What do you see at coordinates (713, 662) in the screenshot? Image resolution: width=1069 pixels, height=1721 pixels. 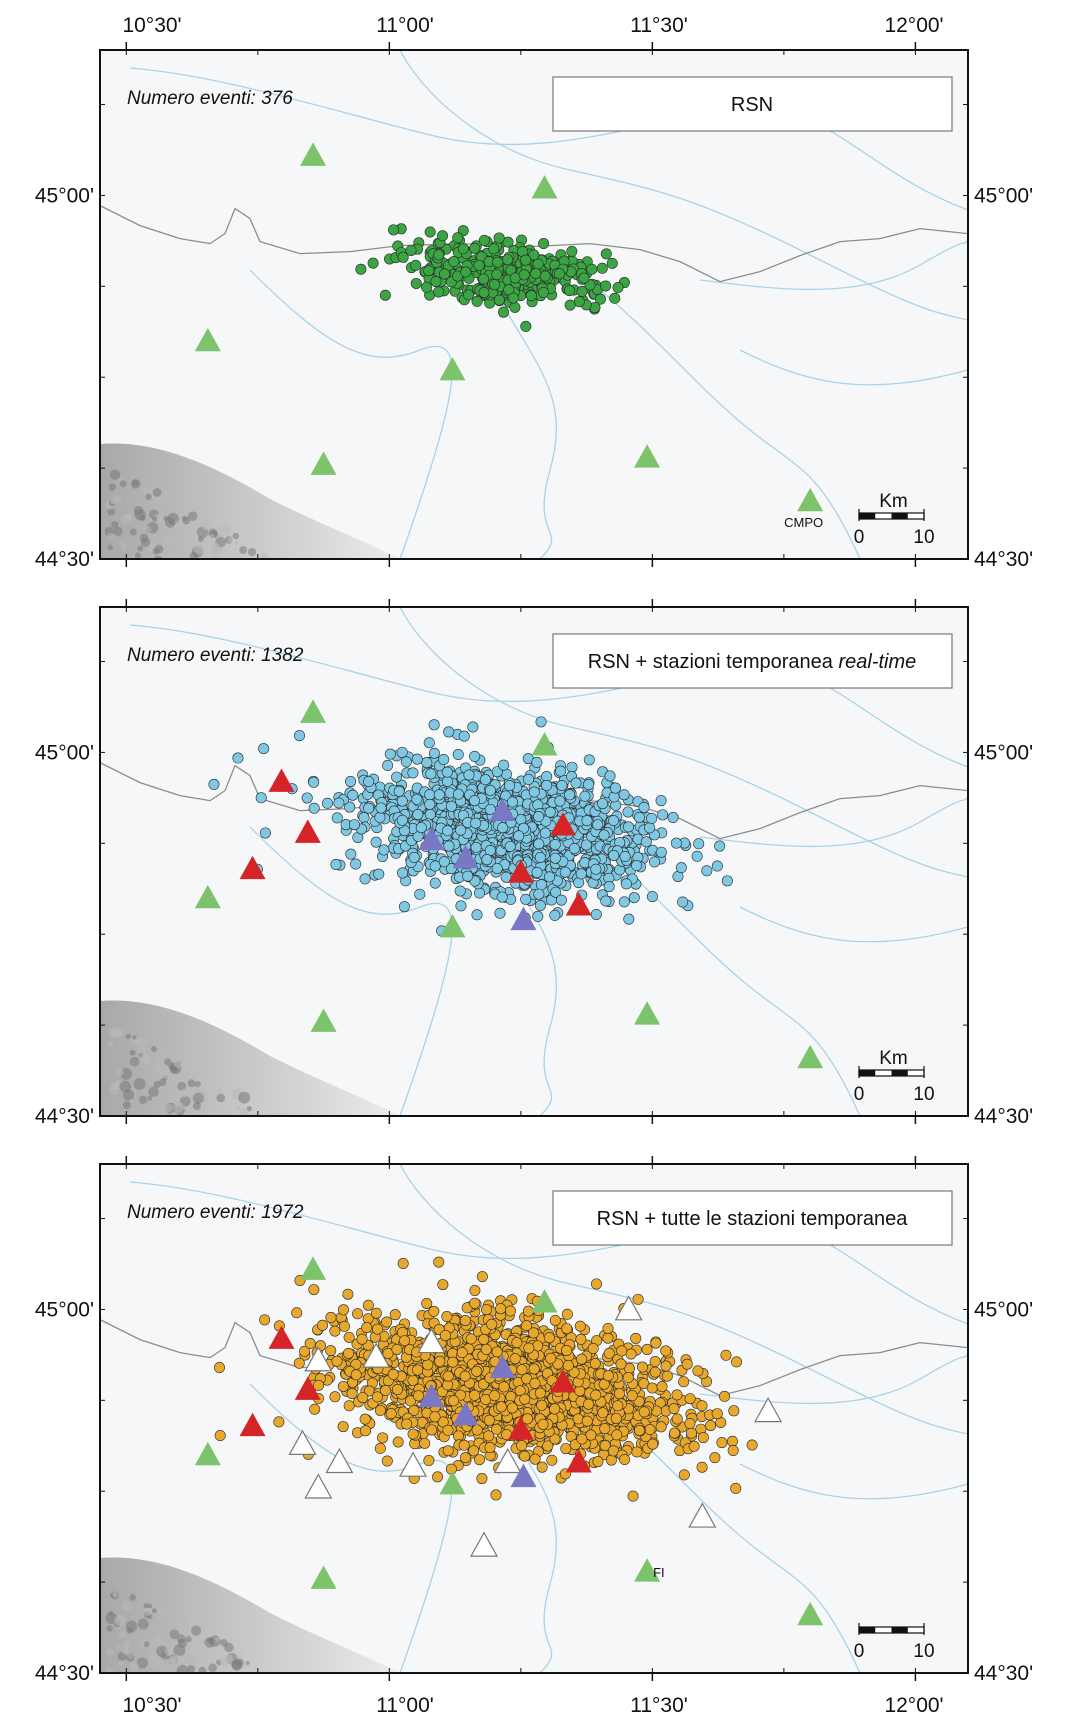 I see `panel-title-text: RSN + stazioni temporanea` at bounding box center [713, 662].